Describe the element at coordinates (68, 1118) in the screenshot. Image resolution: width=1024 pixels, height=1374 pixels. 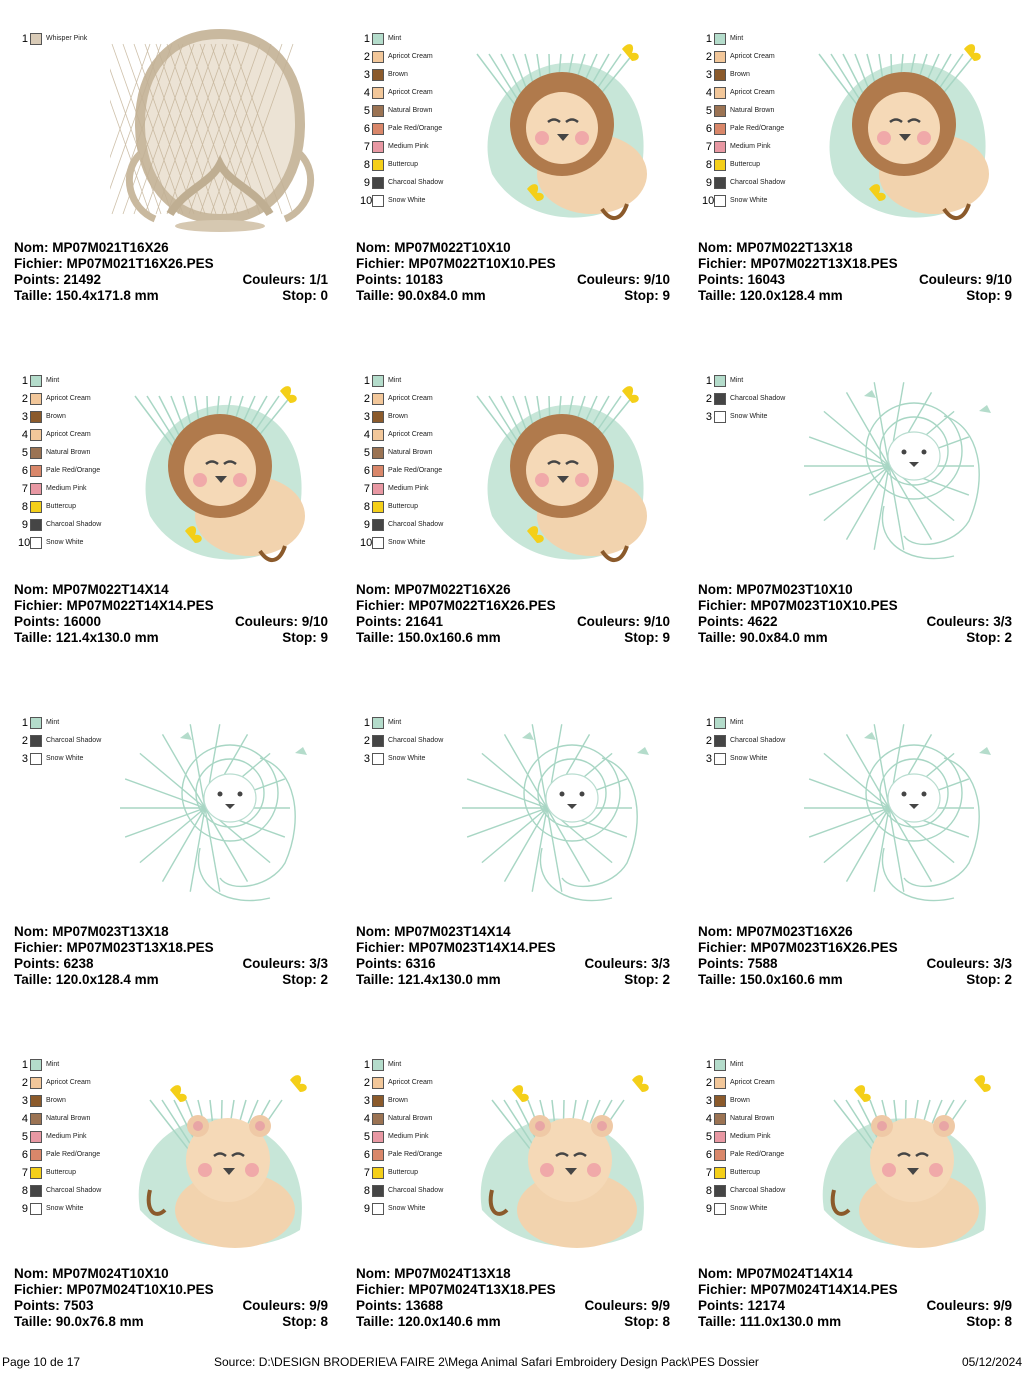
I see `thread-color-name: Natural Brown` at that location.